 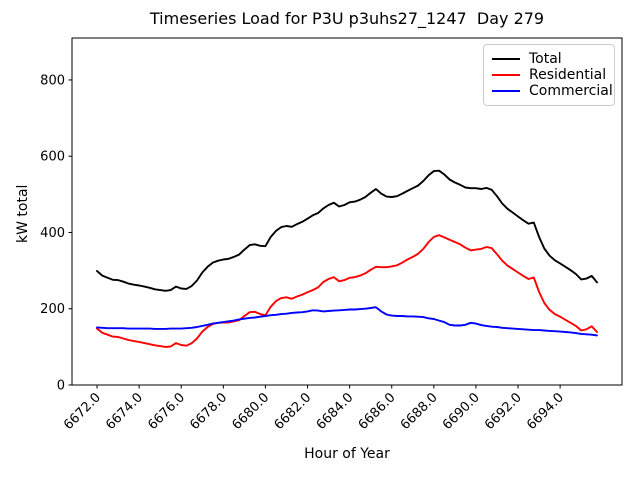 What do you see at coordinates (82, 411) in the screenshot?
I see `x-tick-label: 6672.0` at bounding box center [82, 411].